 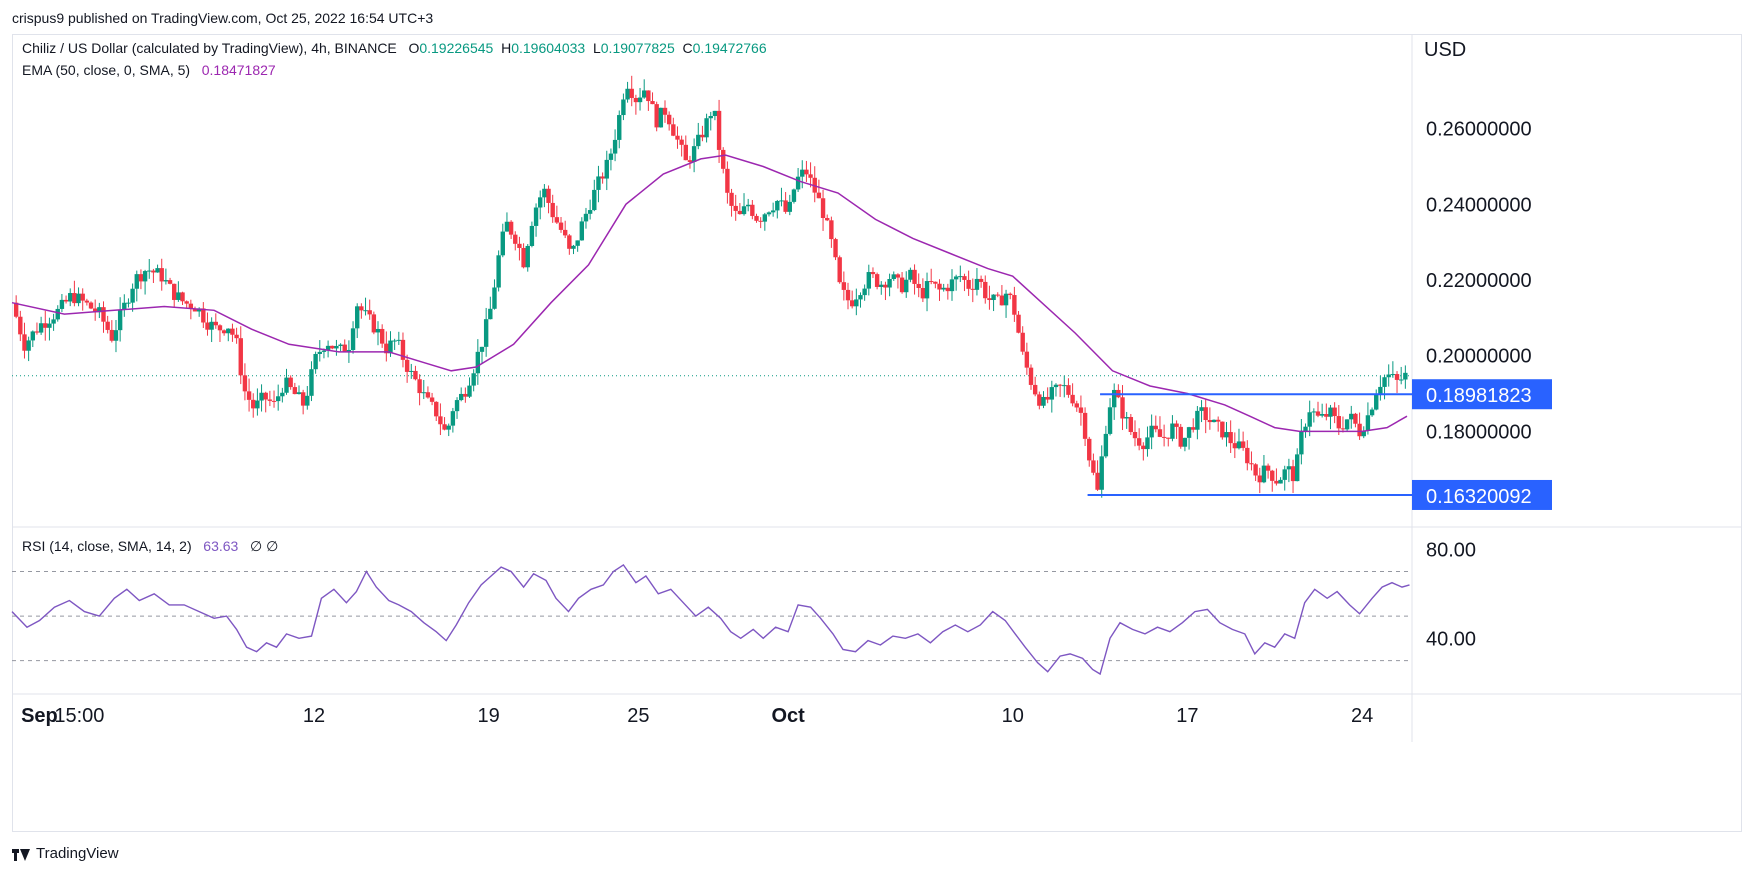 I want to click on rsi-label: RSI (14, close, SMA, 14, 2), so click(x=107, y=546).